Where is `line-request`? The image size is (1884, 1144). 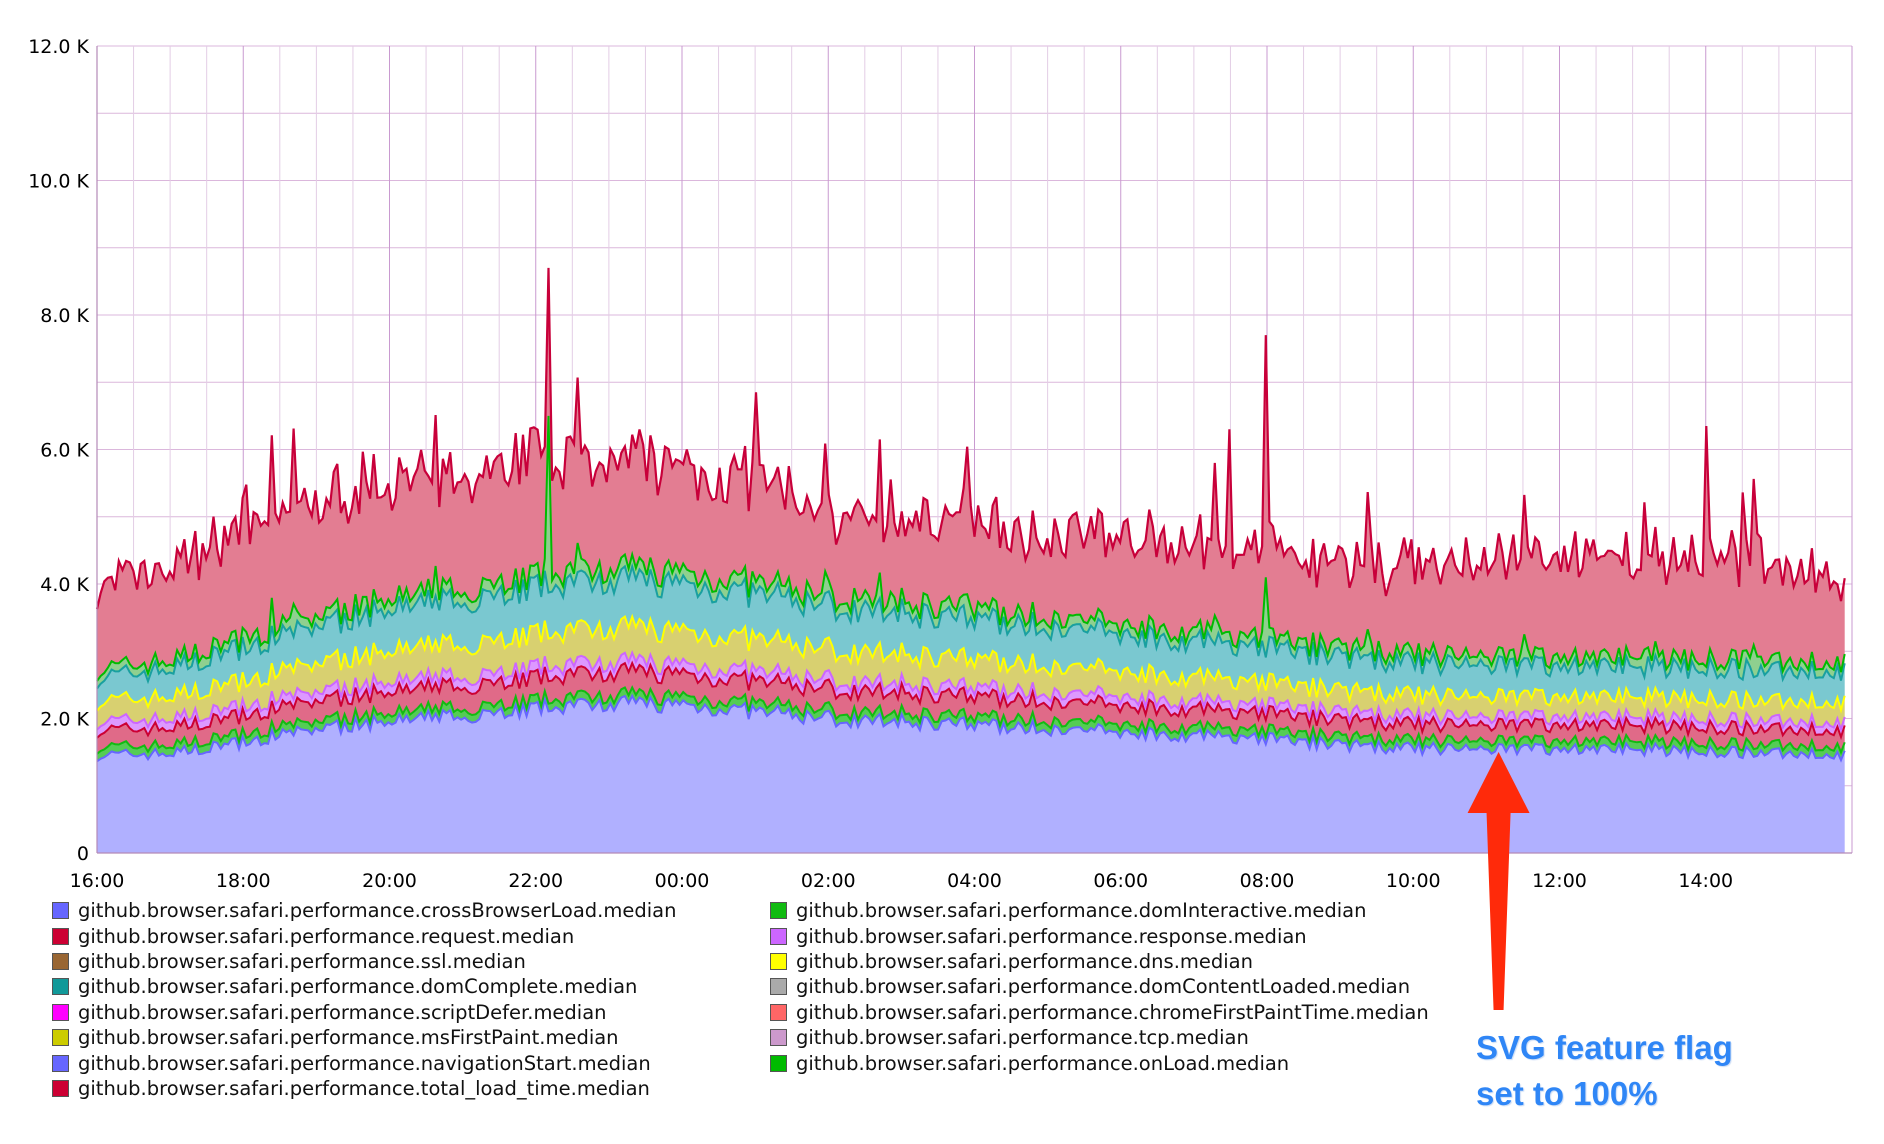 line-request is located at coordinates (971, 700).